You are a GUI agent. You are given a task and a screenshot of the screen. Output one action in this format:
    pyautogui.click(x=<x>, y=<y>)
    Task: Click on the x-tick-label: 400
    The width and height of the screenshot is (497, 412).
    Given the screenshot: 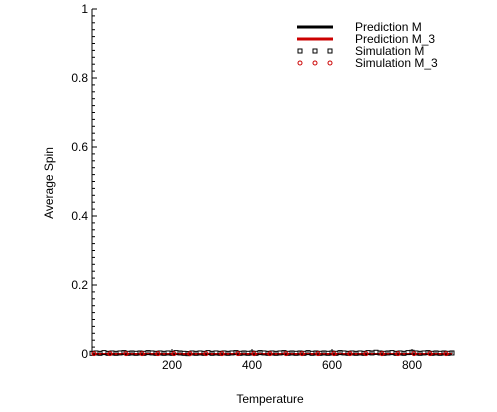 What is the action you would take?
    pyautogui.click(x=252, y=365)
    